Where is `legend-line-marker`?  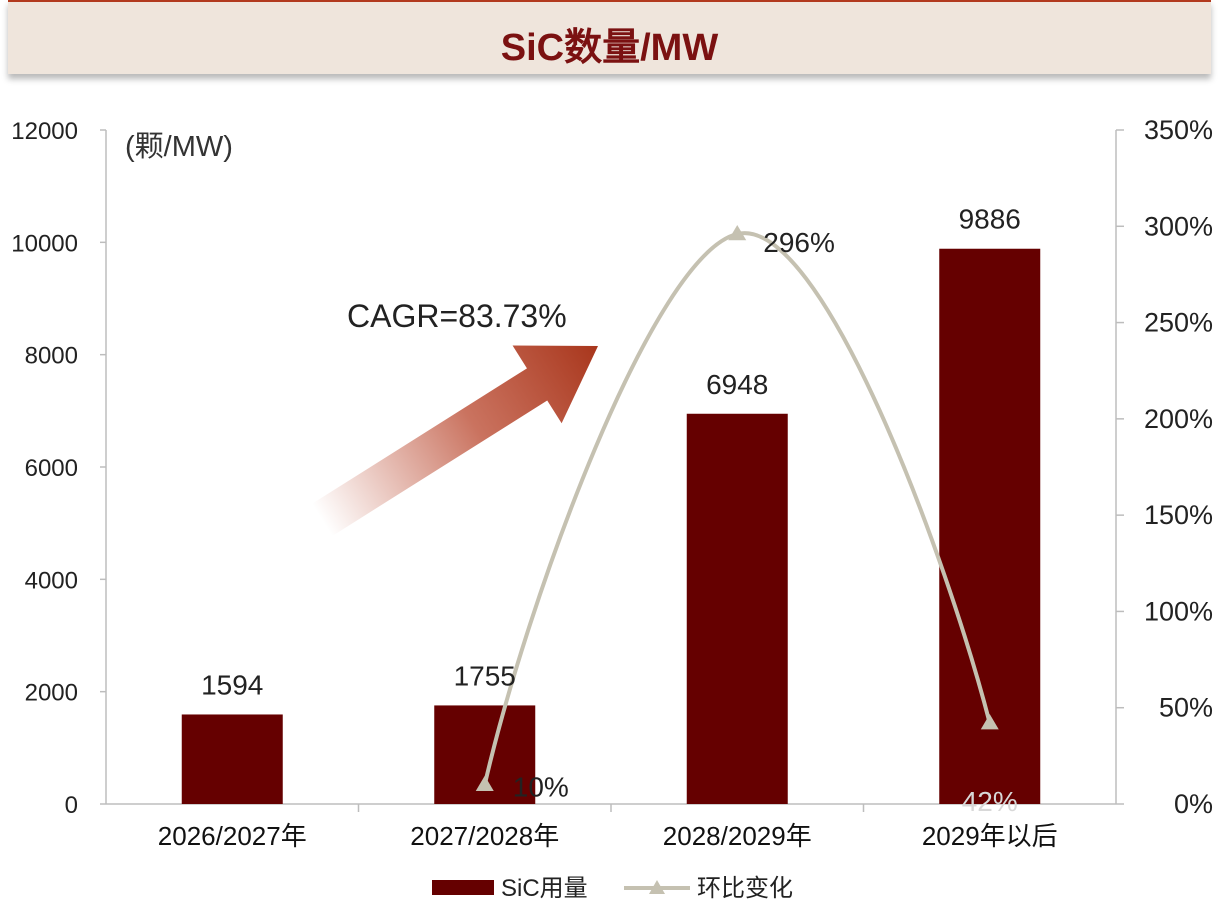
legend-line-marker is located at coordinates (657, 887).